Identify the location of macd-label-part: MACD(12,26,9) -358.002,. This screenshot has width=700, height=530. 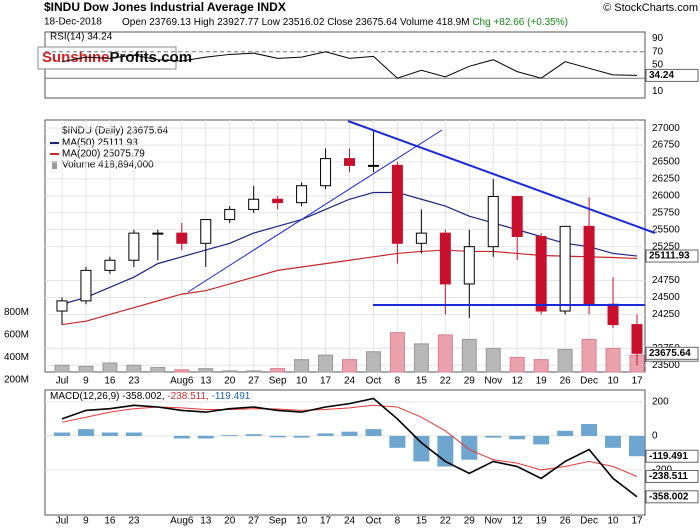
(107, 396).